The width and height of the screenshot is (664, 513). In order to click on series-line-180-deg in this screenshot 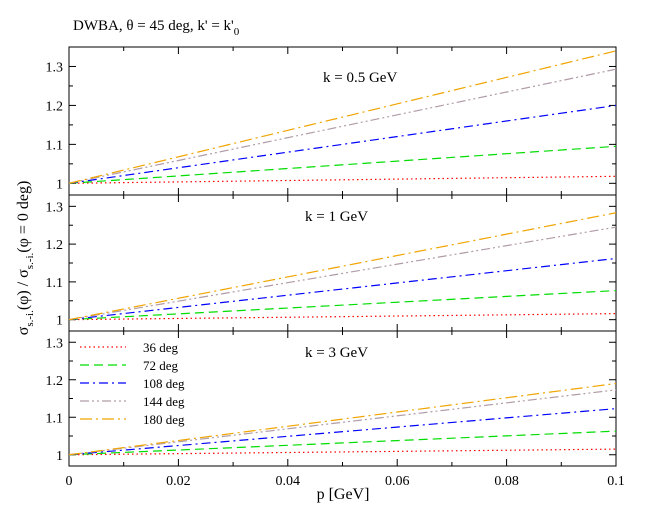, I will do `click(342, 419)`.